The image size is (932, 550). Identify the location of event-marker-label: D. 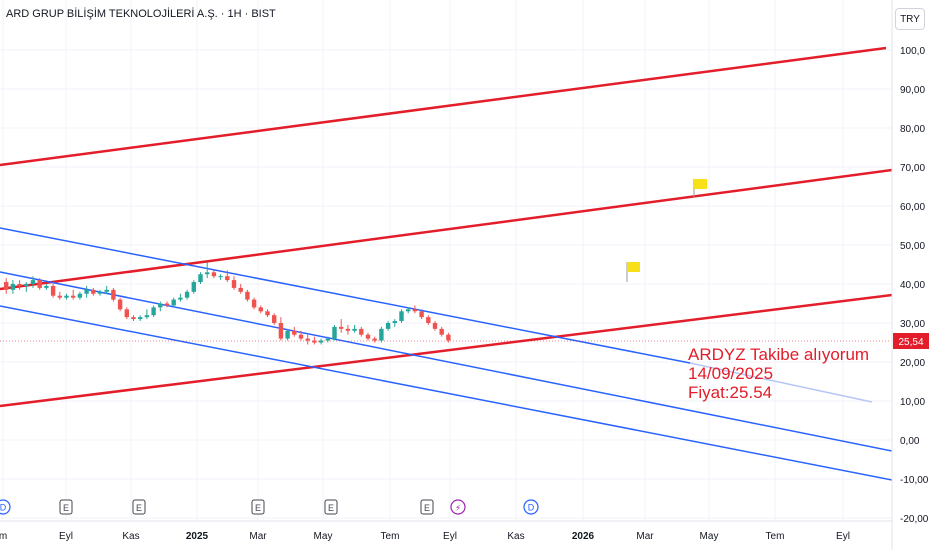
(3, 508).